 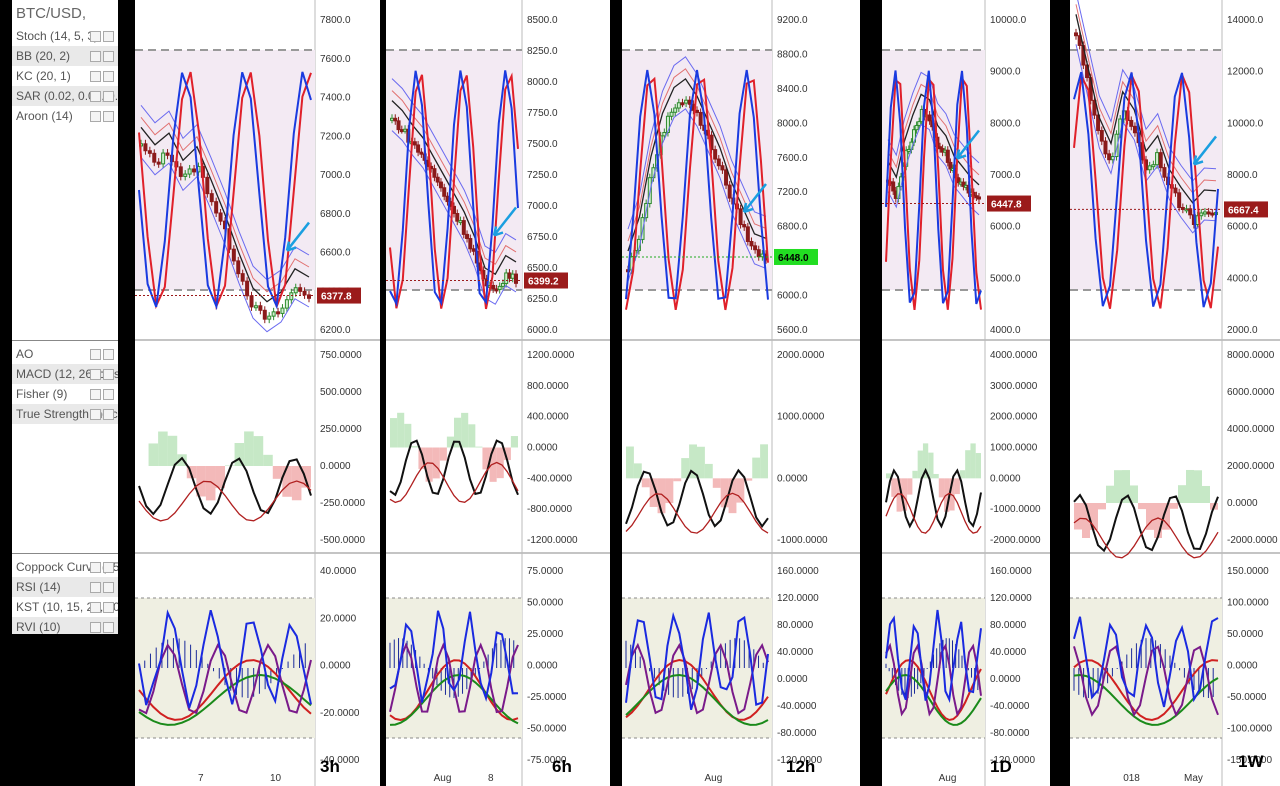 I want to click on price-tick-label: 7600.0, so click(x=792, y=158).